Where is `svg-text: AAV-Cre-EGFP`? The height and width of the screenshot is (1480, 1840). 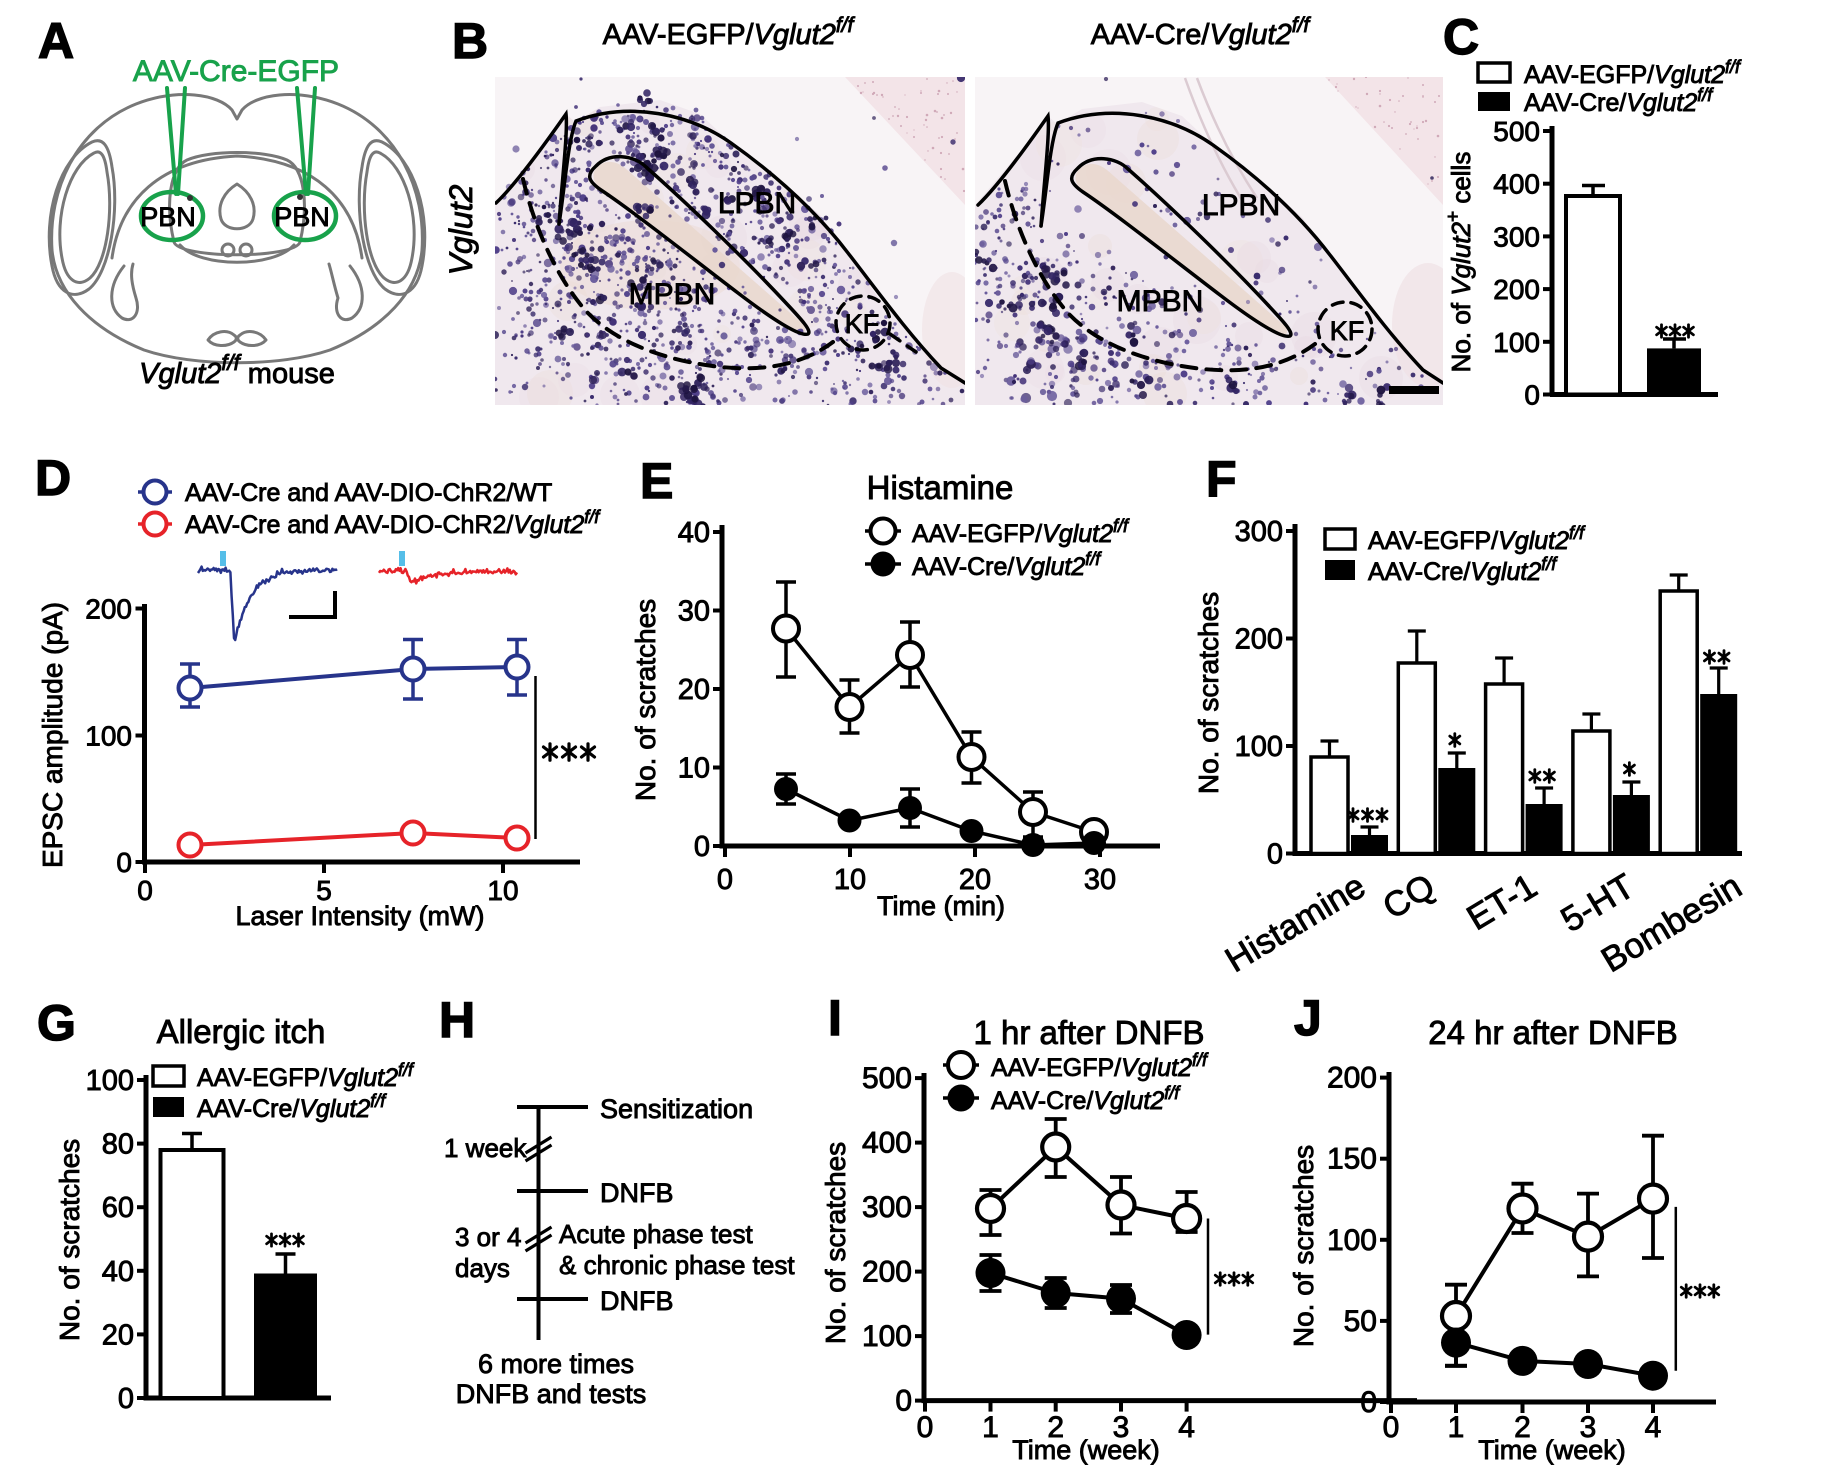 svg-text: AAV-Cre-EGFP is located at coordinates (236, 71).